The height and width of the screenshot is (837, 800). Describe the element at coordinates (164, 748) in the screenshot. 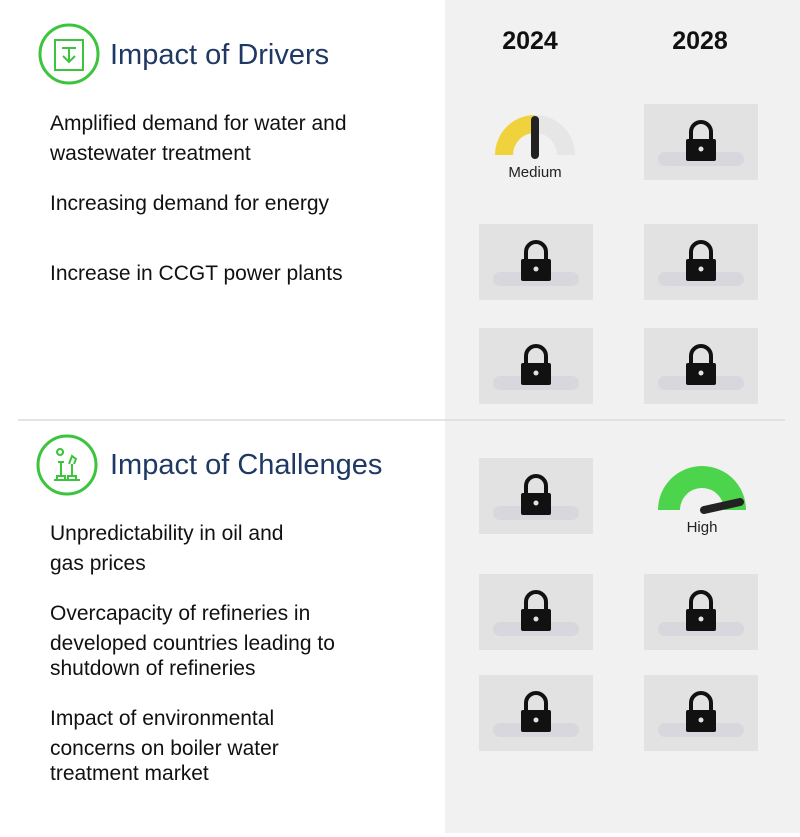

I see `item-text: concerns on boiler water` at that location.